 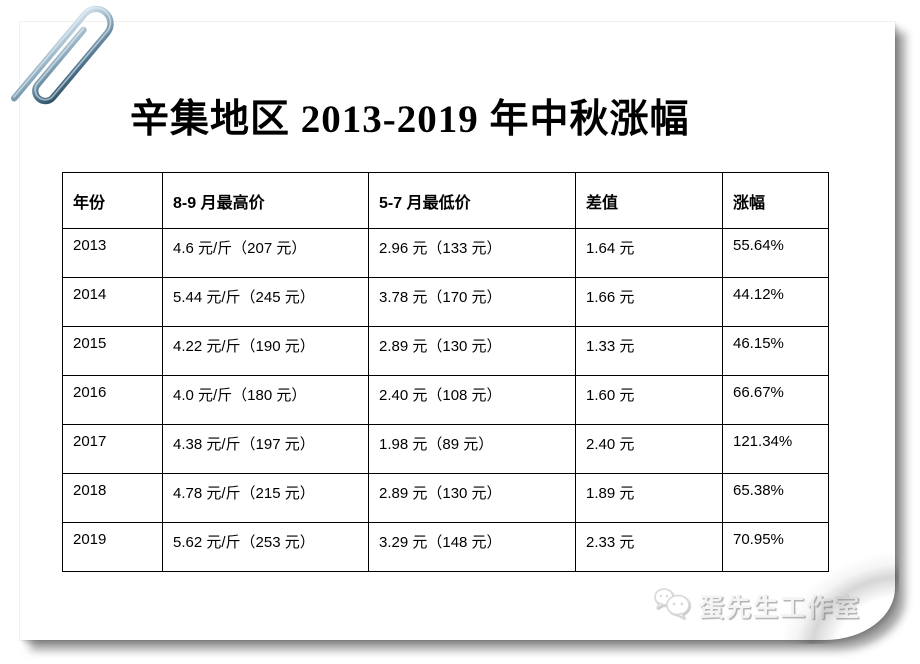 I want to click on wechat-icon, so click(x=672, y=605).